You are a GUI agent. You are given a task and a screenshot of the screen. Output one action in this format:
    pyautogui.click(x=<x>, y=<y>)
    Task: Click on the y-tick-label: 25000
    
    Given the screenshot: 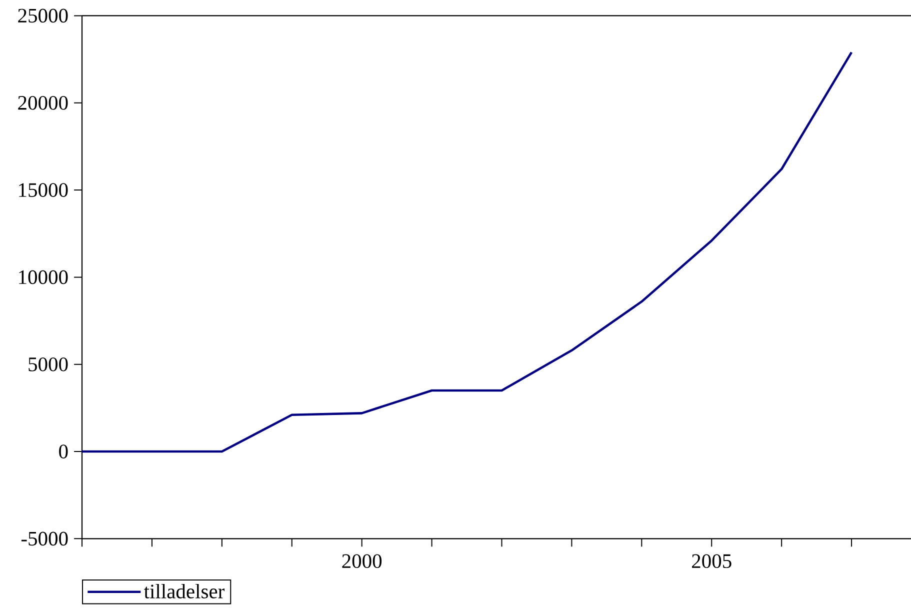 What is the action you would take?
    pyautogui.click(x=43, y=15)
    